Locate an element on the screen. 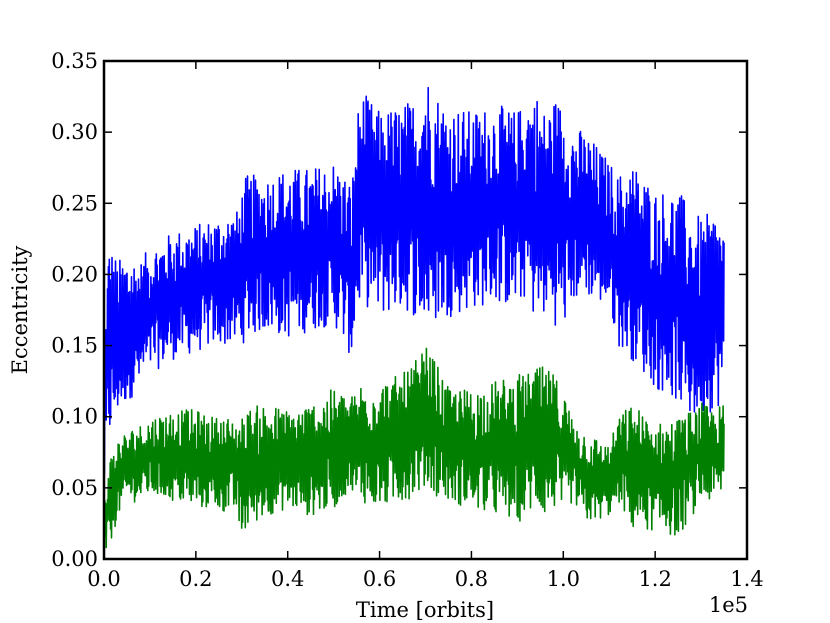 Image resolution: width=830 pixels, height=623 pixels. y-tick-label: 0.05 is located at coordinates (74, 488).